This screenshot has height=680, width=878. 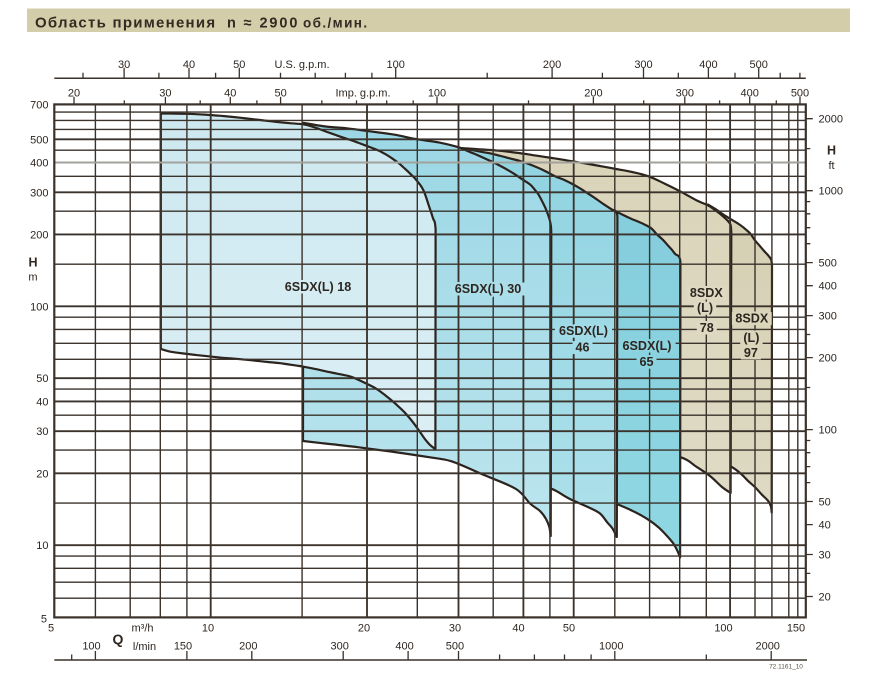 I want to click on svg-text: m³/h, so click(x=143, y=629).